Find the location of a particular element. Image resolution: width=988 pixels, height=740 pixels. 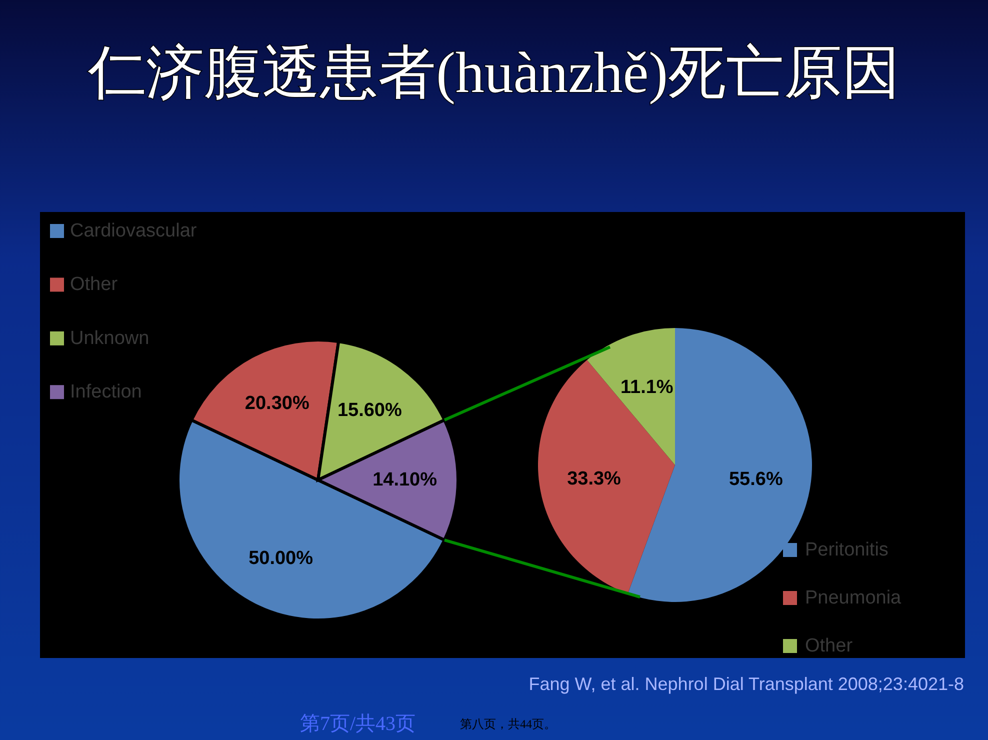

data-label: 15.60% is located at coordinates (369, 410).